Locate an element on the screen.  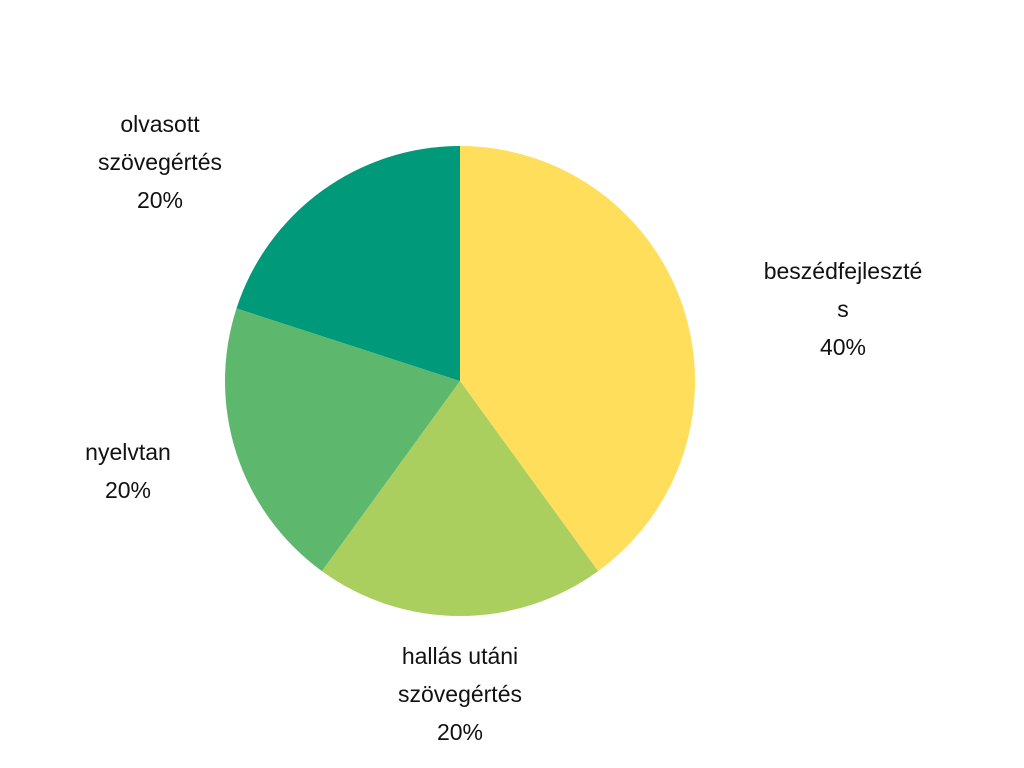
slice-label-line: s is located at coordinates (843, 309).